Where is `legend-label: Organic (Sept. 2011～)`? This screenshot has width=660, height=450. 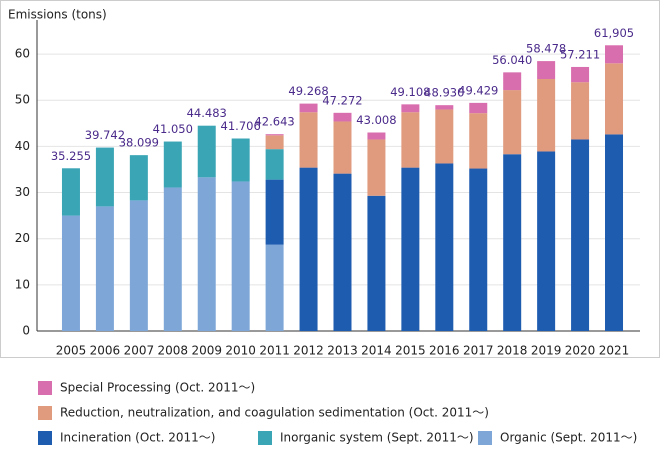
legend-label: Organic (Sept. 2011～) is located at coordinates (568, 438).